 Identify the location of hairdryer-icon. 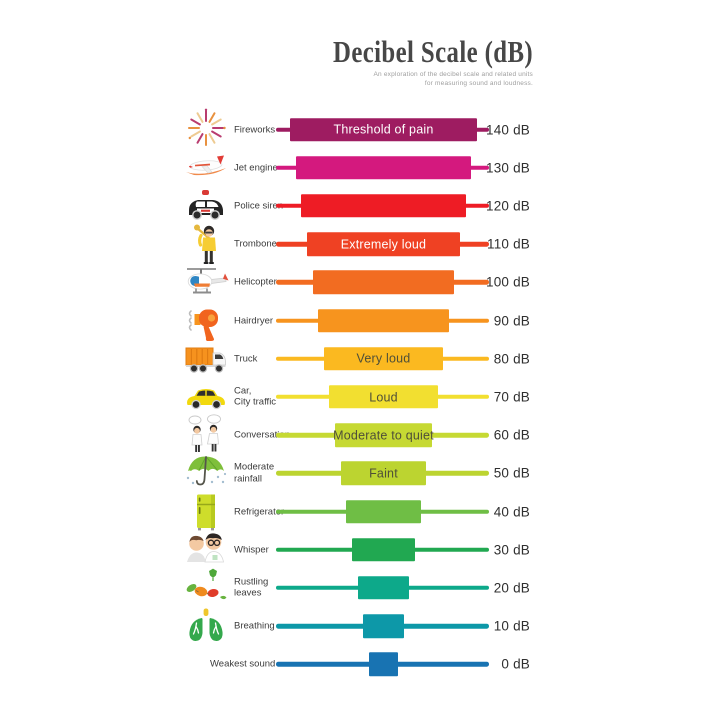
(206, 321).